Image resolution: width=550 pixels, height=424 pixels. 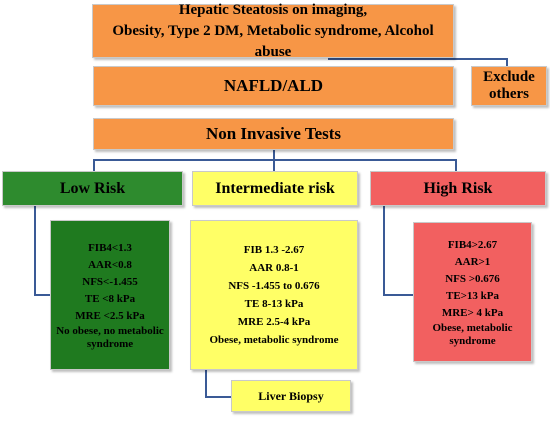 I want to click on exclude-others-box: Exclude others, so click(x=509, y=86).